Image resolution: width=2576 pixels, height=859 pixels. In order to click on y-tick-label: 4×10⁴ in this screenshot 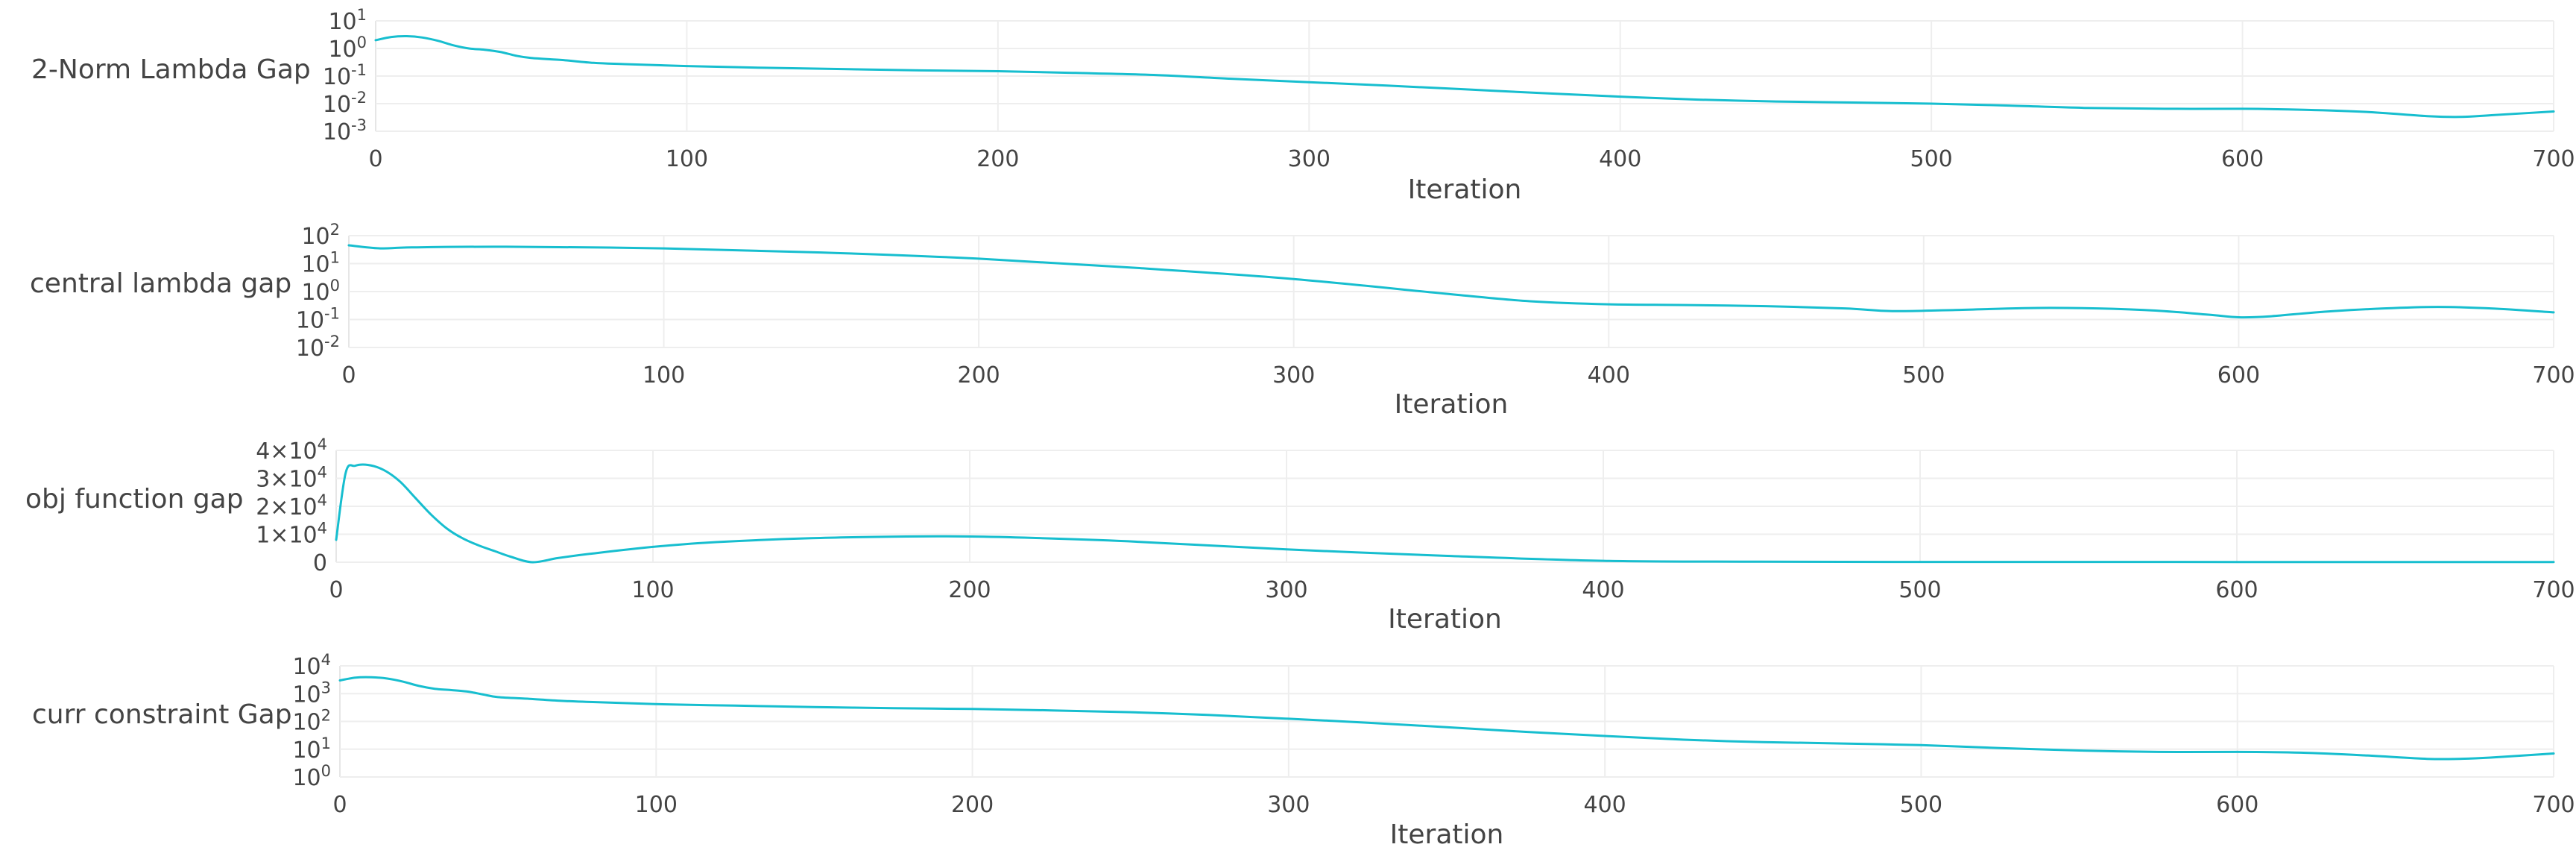, I will do `click(291, 450)`.